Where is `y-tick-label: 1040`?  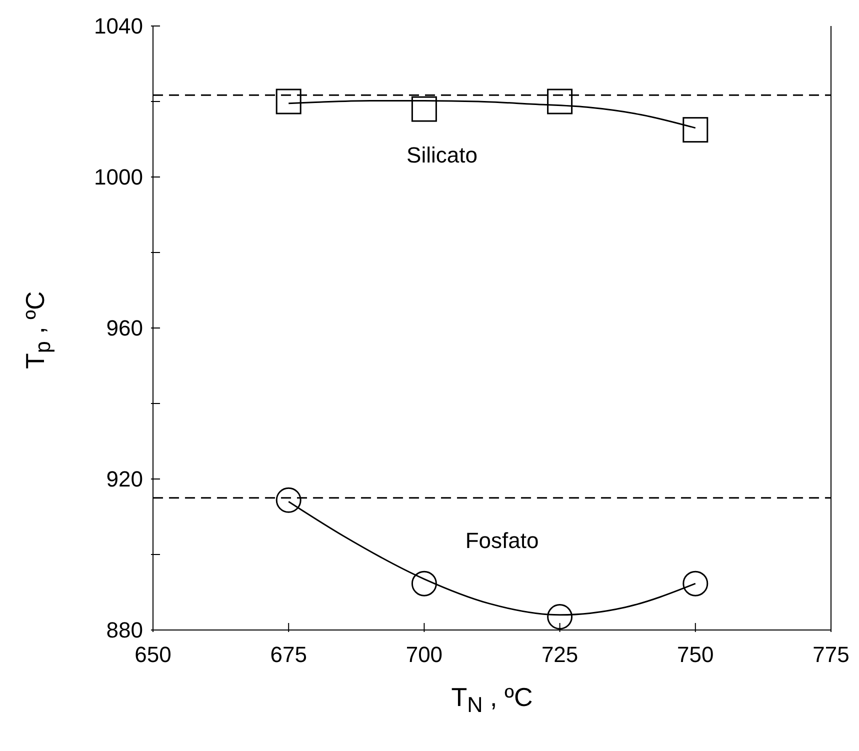 y-tick-label: 1040 is located at coordinates (118, 26).